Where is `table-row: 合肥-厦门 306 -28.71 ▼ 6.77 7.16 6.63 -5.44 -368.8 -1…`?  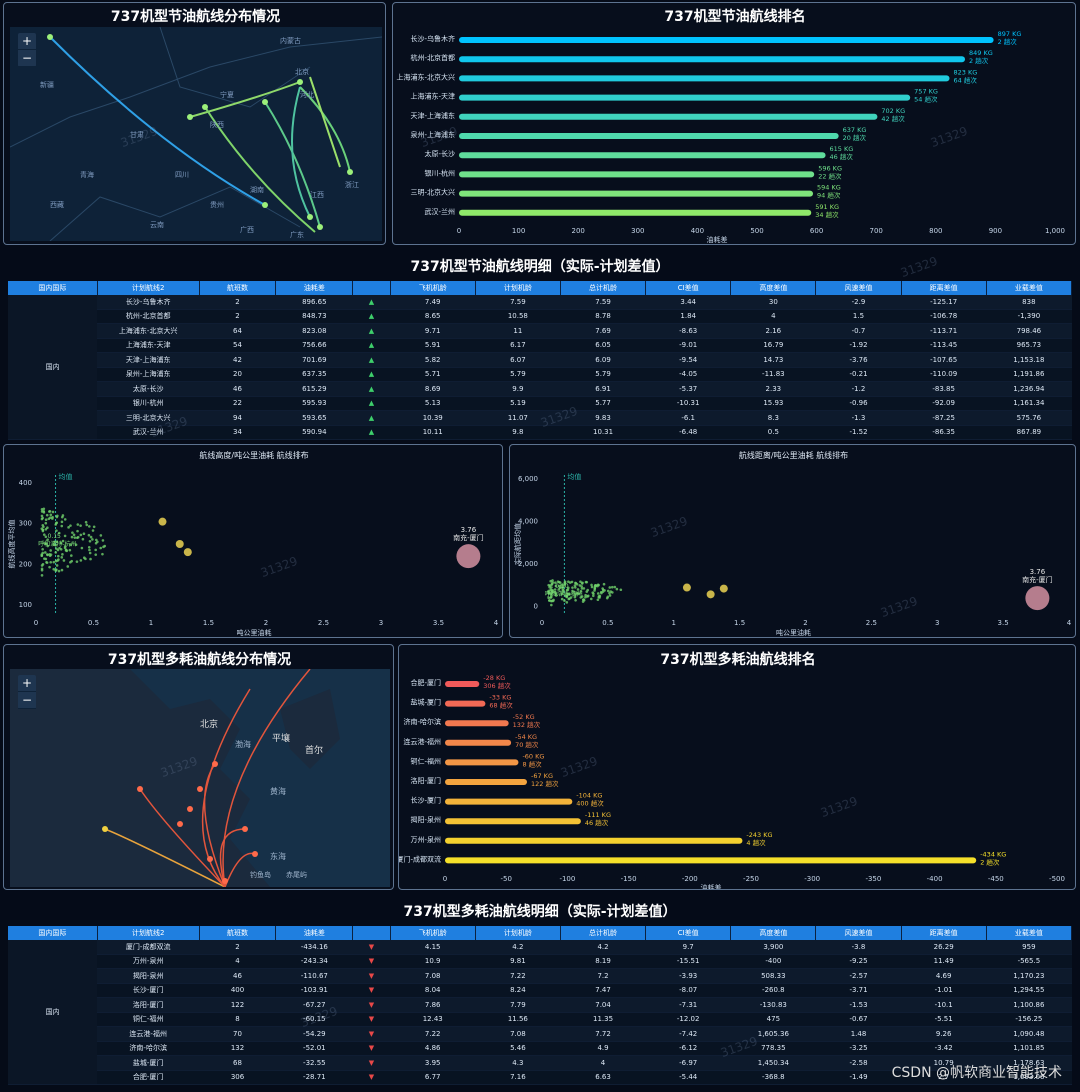
table-row: 合肥-厦门 306 -28.71 ▼ 6.77 7.16 6.63 -5.44 -368.8 -1… is located at coordinates (540, 1077).